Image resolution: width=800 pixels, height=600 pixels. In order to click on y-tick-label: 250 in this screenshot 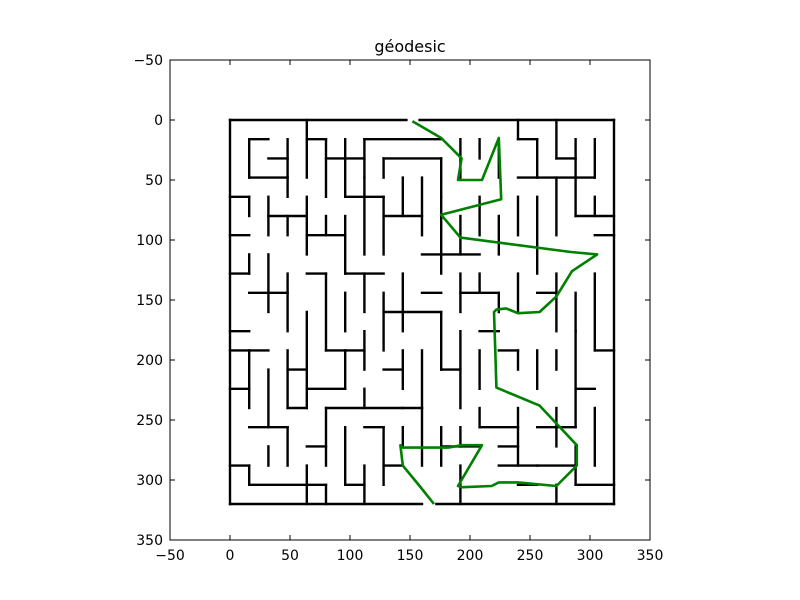, I will do `click(149, 421)`.